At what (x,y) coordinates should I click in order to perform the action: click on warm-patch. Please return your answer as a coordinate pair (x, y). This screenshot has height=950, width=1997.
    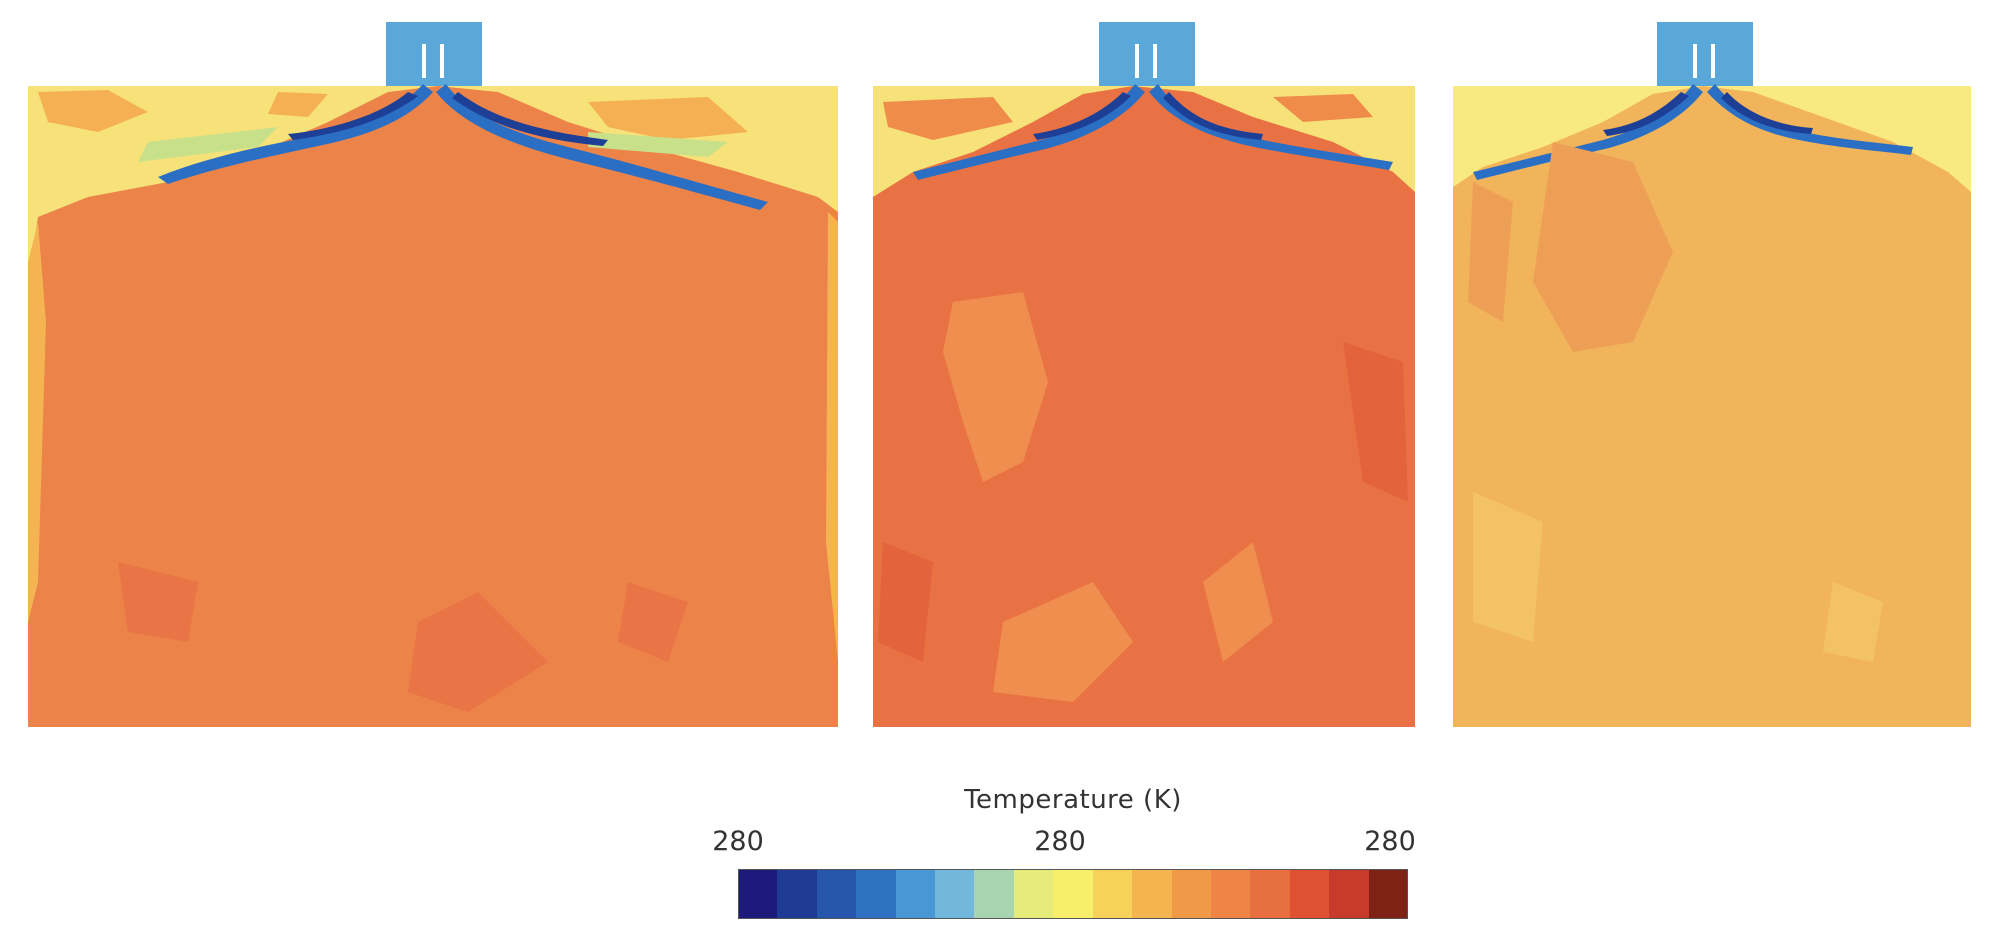
    Looking at the image, I should click on (1570, 247).